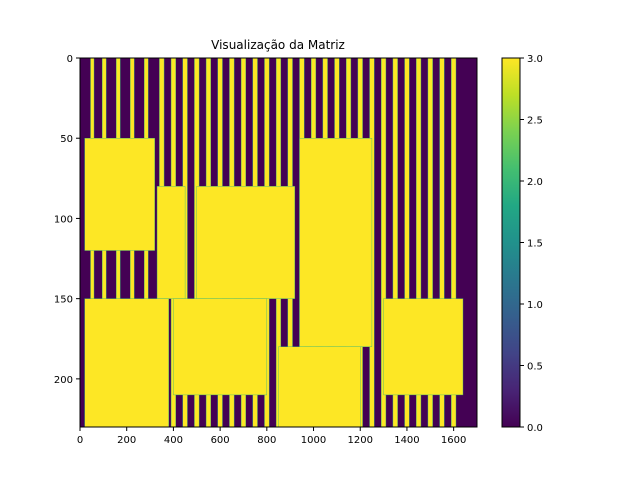 The height and width of the screenshot is (480, 640). What do you see at coordinates (313, 440) in the screenshot?
I see `x-tick-label: 1000` at bounding box center [313, 440].